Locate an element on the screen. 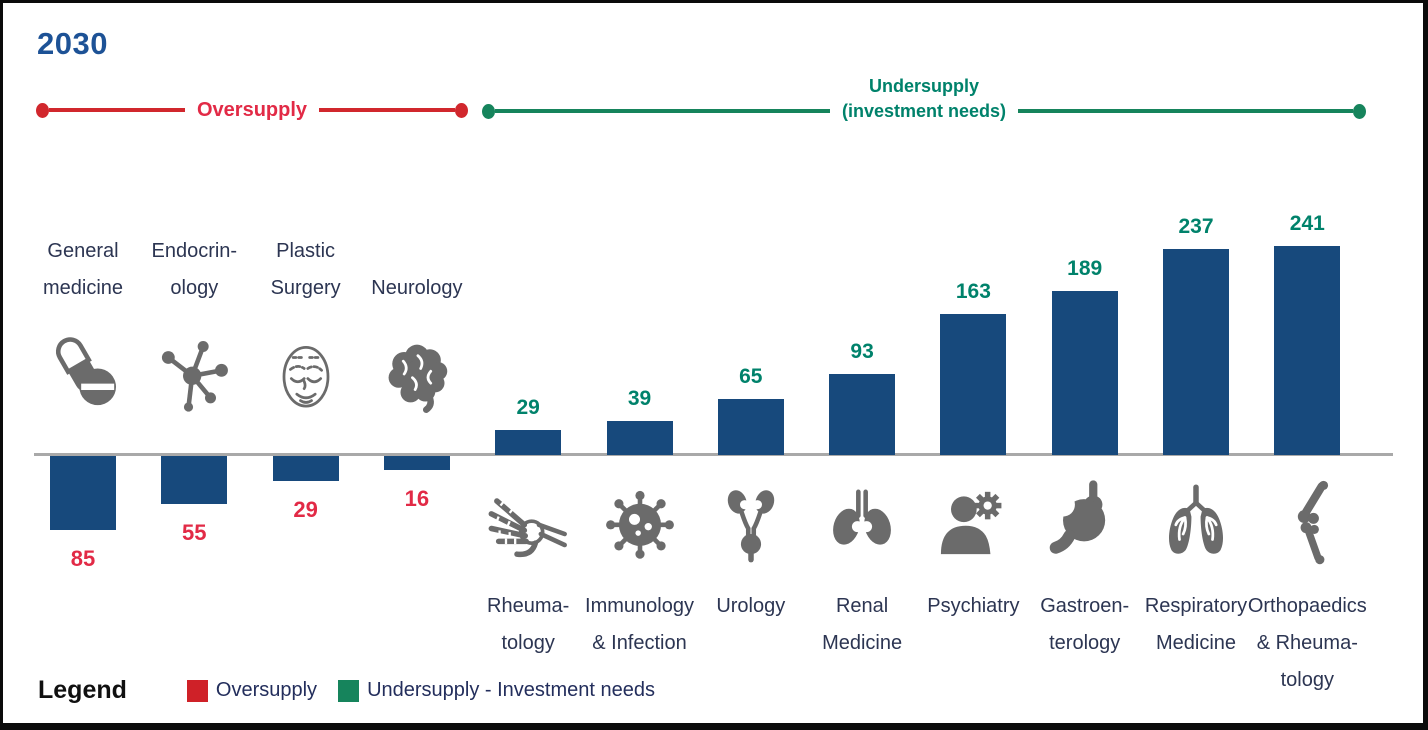 The image size is (1428, 730). category-label: Psychiatry is located at coordinates (973, 606).